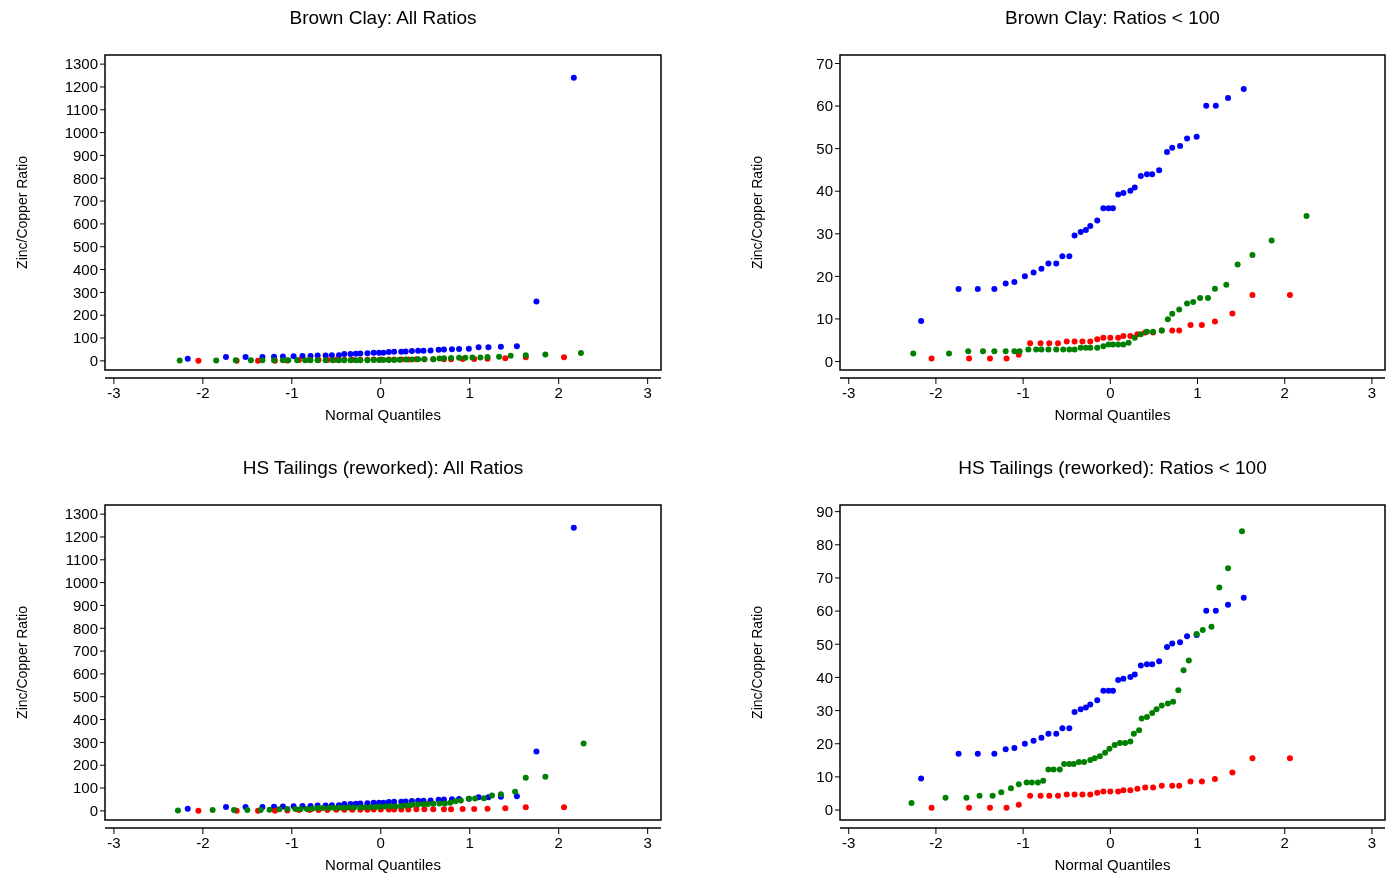 This screenshot has width=1393, height=877. What do you see at coordinates (383, 467) in the screenshot?
I see `chart-title: HS Tailings (reworked): All Ratios` at bounding box center [383, 467].